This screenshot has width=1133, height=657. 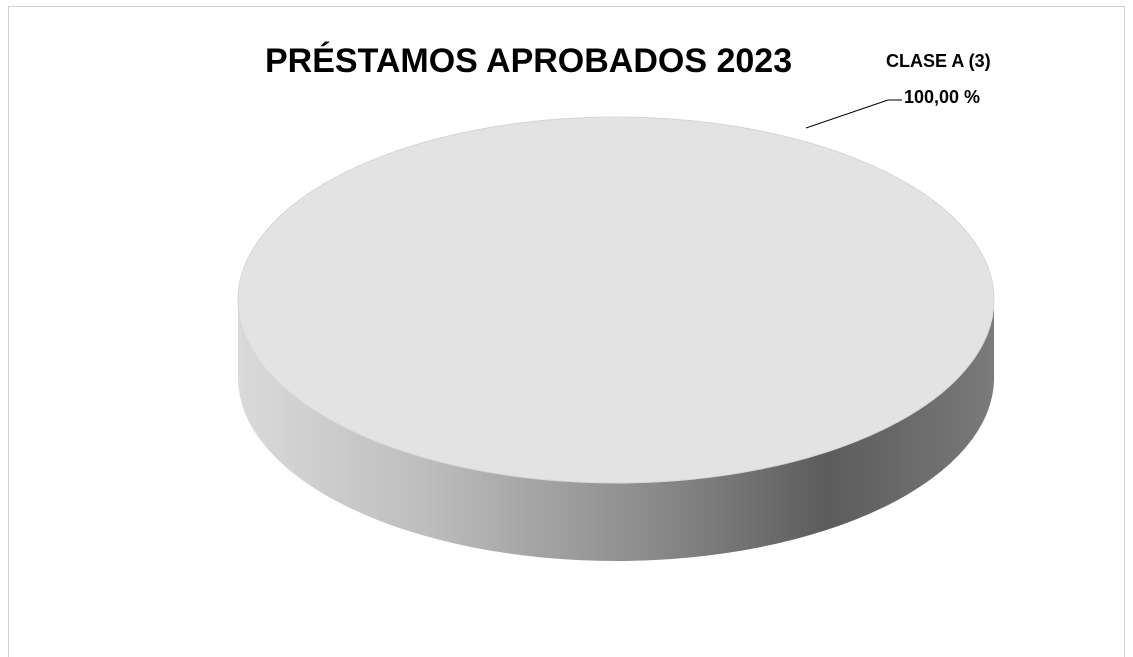 I want to click on leader-line, so click(x=847, y=114).